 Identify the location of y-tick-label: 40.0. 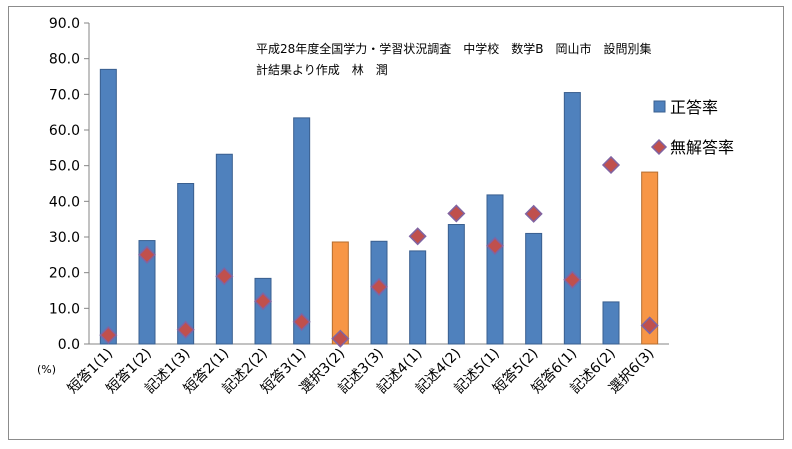
(64, 202).